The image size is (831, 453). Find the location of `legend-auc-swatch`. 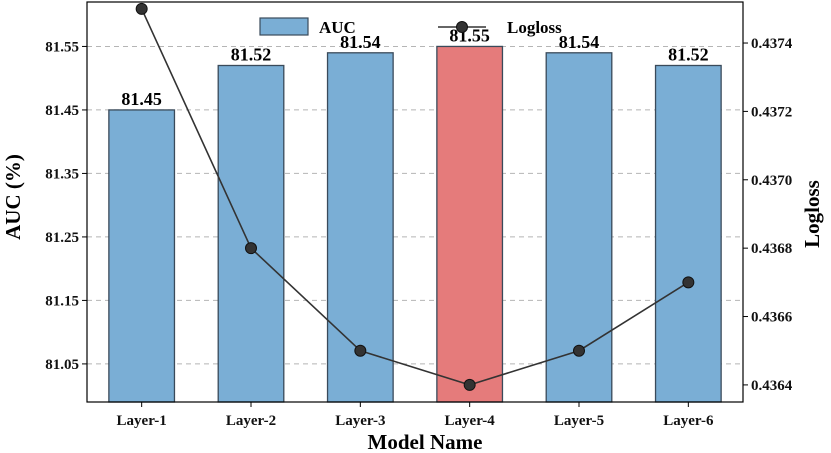

legend-auc-swatch is located at coordinates (284, 26).